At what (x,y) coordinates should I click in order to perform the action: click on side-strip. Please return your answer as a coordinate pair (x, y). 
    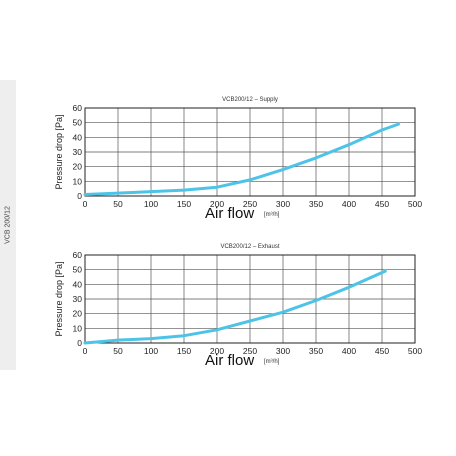
    Looking at the image, I should click on (8, 225).